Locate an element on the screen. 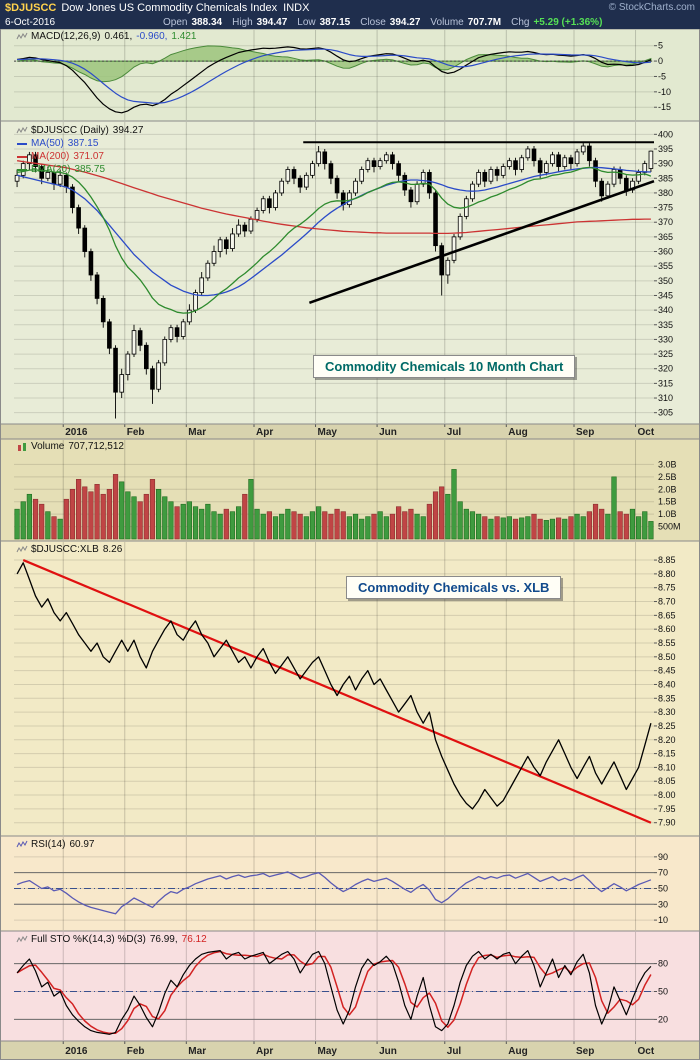  month-label: Aug is located at coordinates (517, 432).